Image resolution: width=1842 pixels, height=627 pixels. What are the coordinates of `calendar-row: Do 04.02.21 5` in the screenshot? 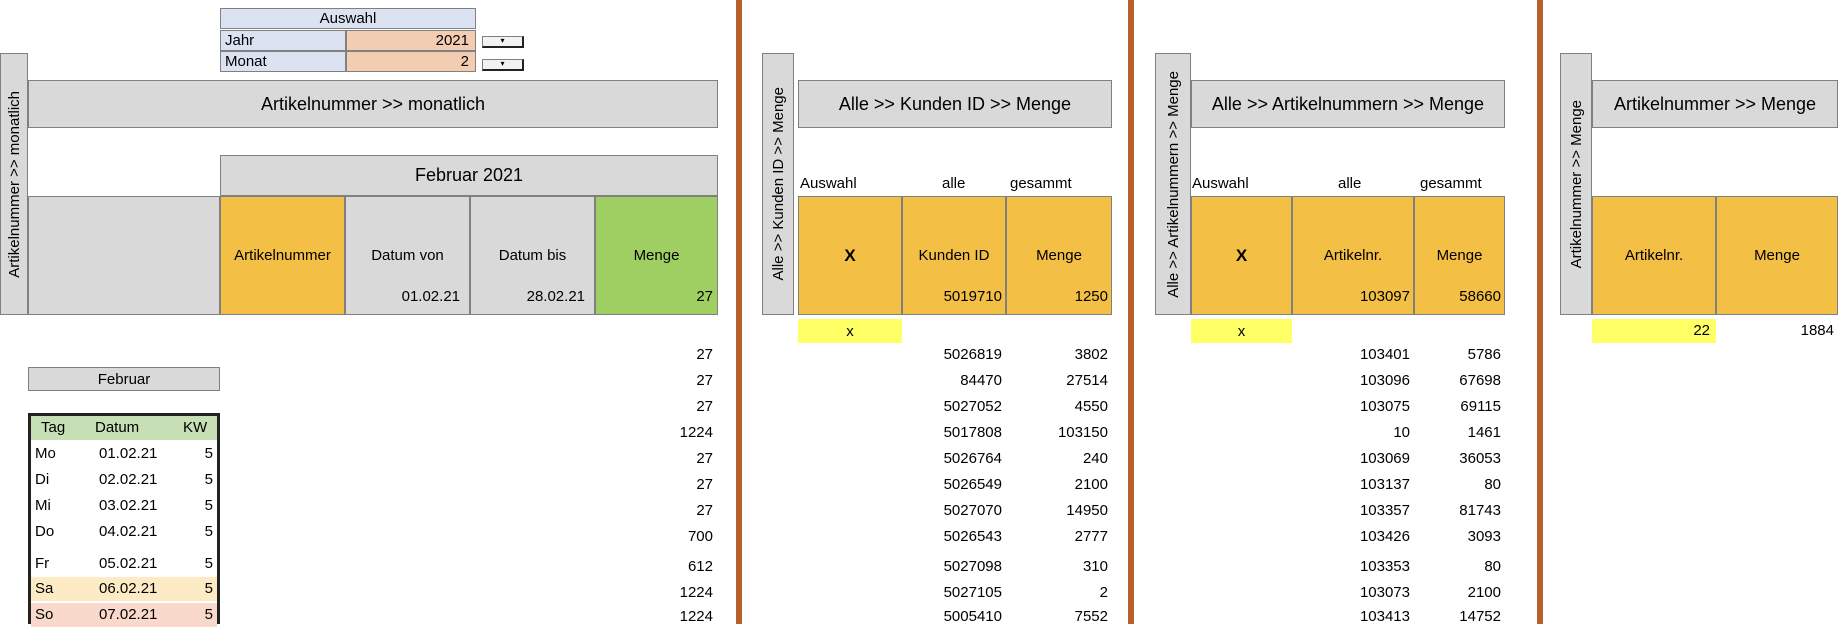 It's located at (124, 531).